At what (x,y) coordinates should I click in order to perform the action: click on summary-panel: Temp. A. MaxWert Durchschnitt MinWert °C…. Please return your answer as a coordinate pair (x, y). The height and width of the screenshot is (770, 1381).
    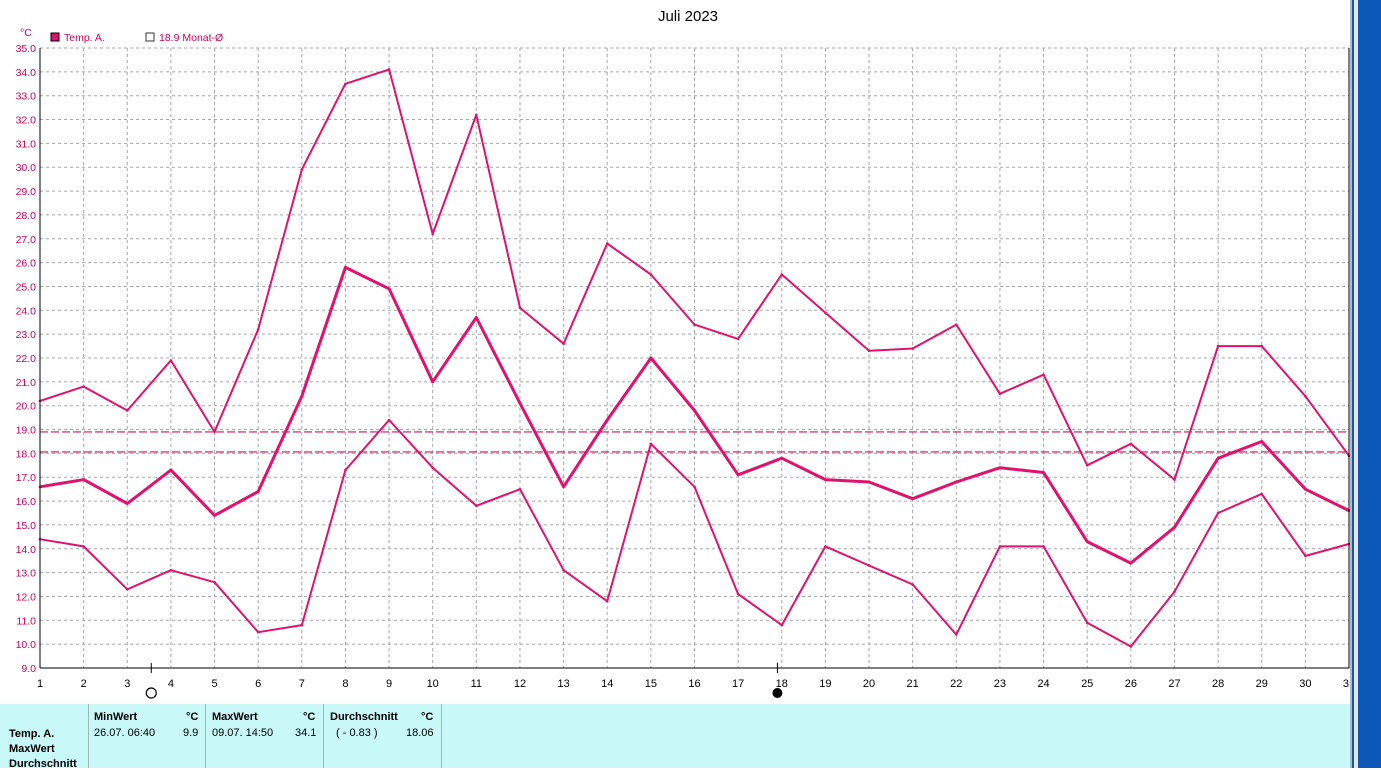
    Looking at the image, I should click on (675, 737).